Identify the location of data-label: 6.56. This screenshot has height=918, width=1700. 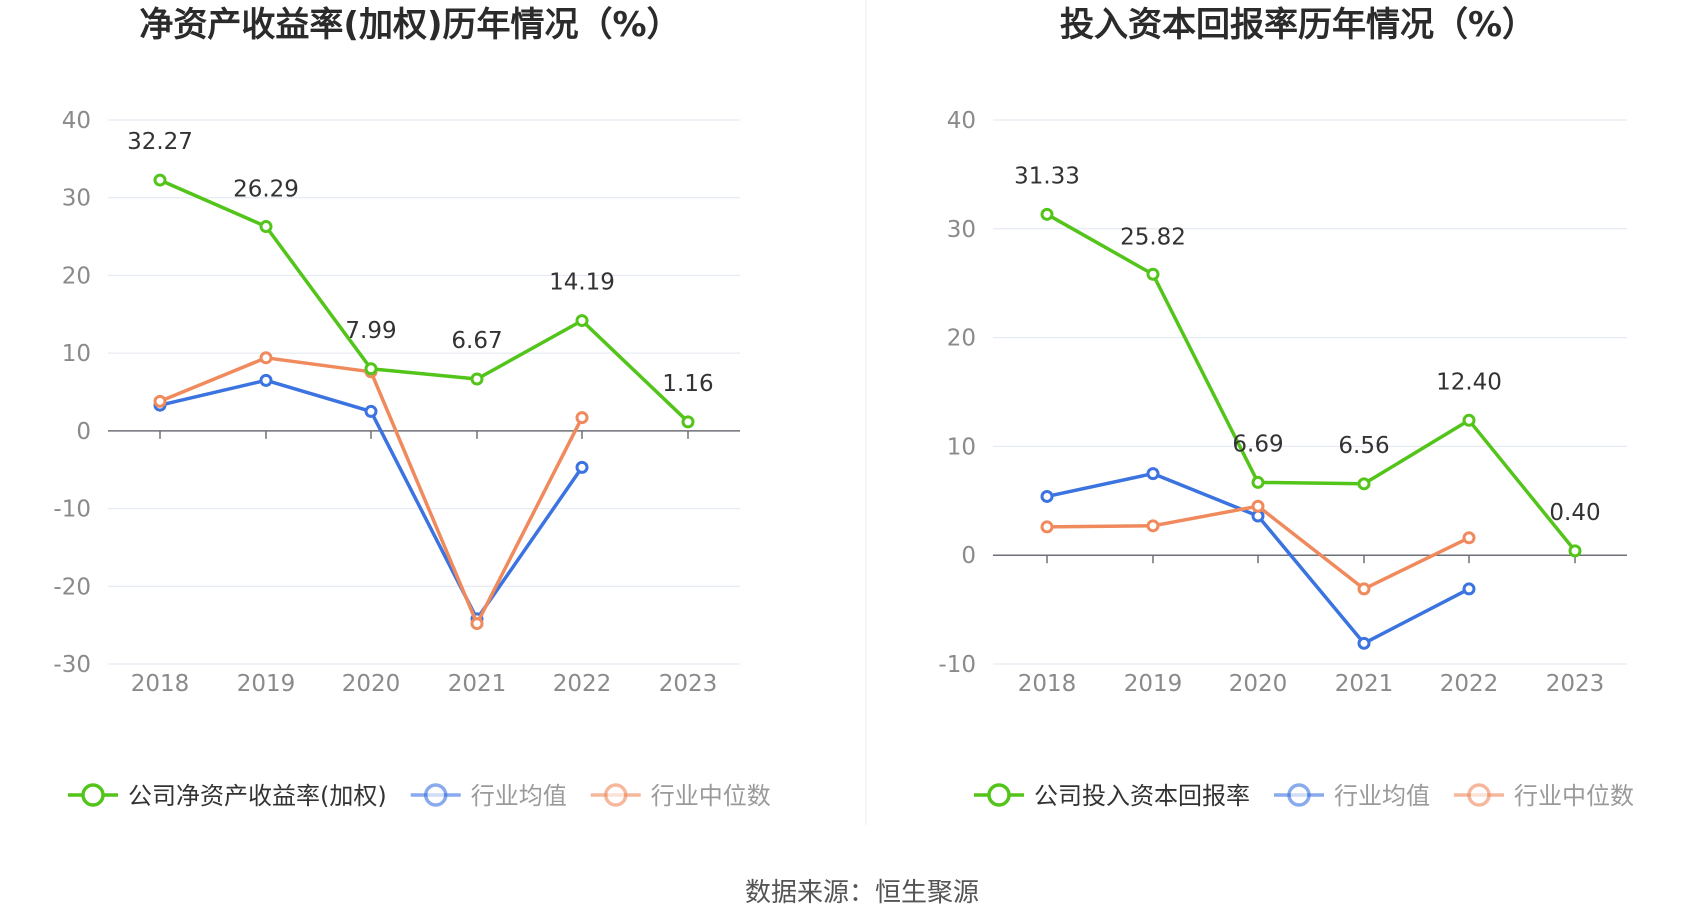
(1363, 446).